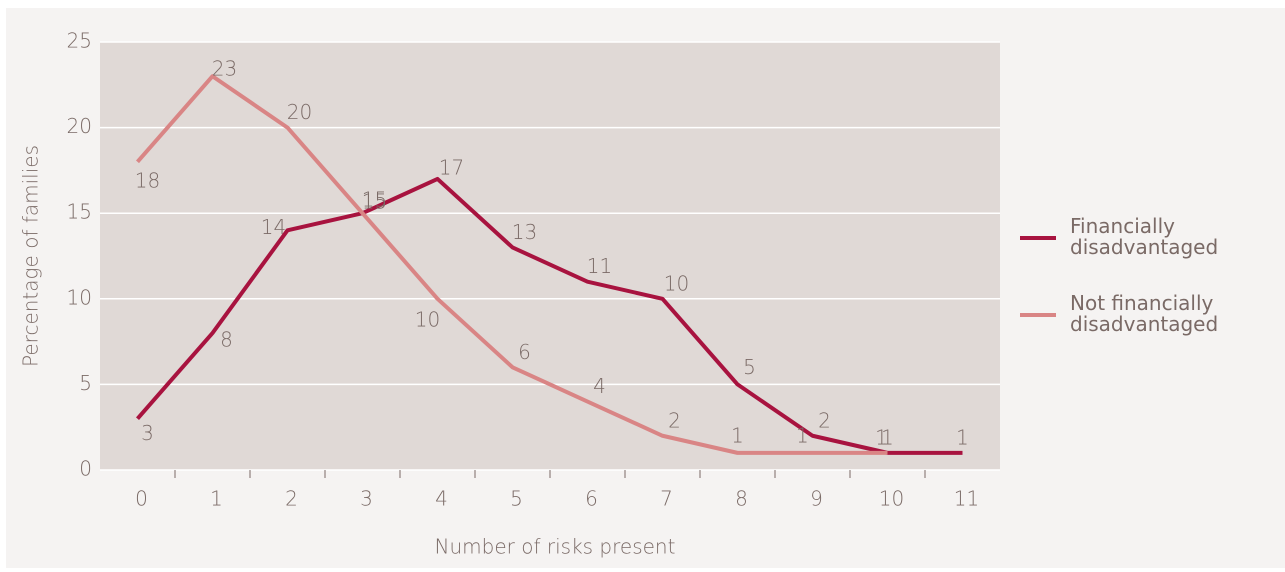 The image size is (1285, 572). I want to click on x-tick-label: 2, so click(291, 499).